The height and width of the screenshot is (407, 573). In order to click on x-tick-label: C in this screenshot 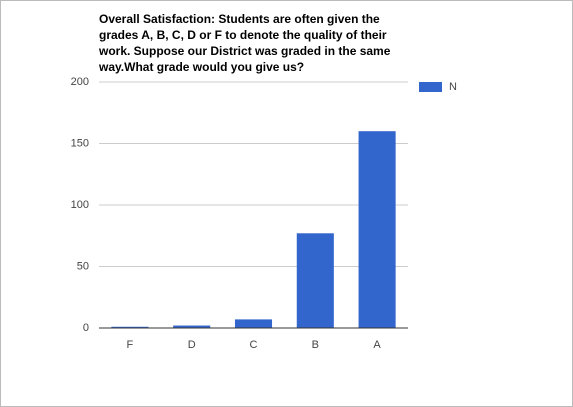, I will do `click(254, 345)`.